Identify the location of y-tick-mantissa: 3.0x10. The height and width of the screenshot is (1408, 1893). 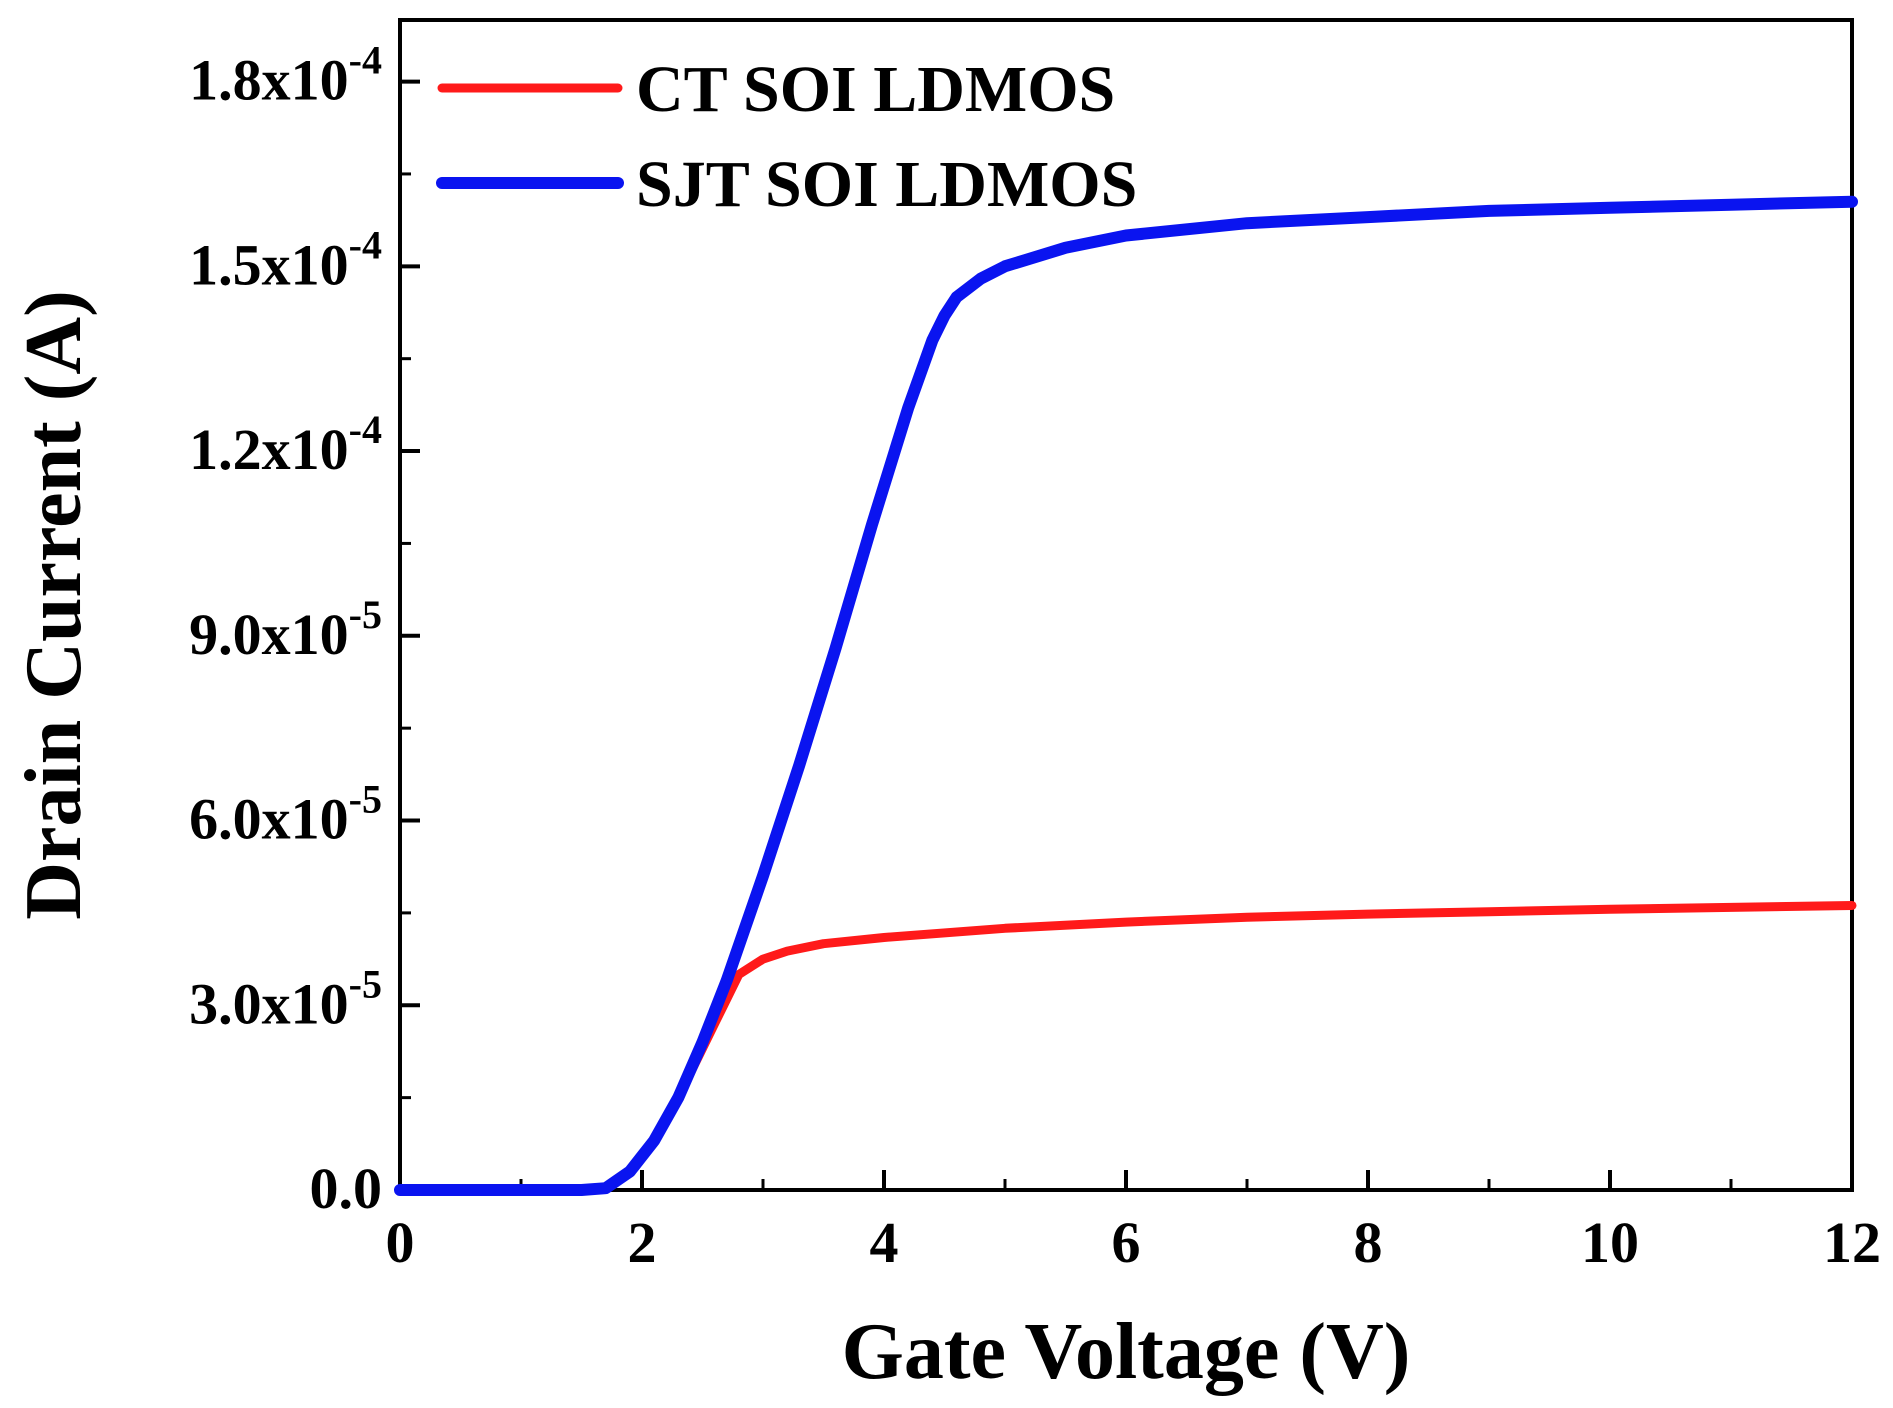
(269, 1003).